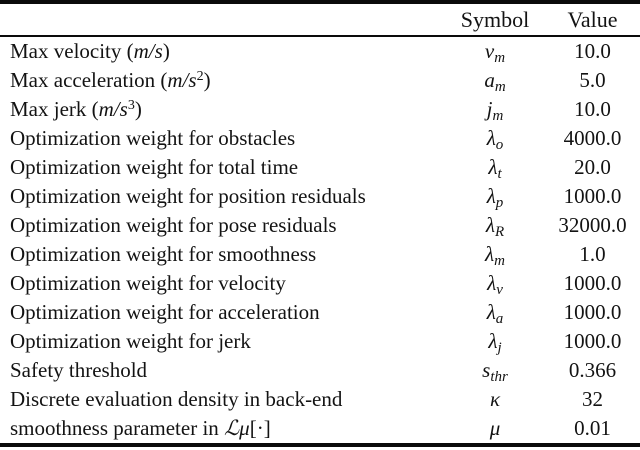 The image size is (640, 450). Describe the element at coordinates (90, 51) in the screenshot. I see `param-name-cell: Max velocity (m/s)` at that location.